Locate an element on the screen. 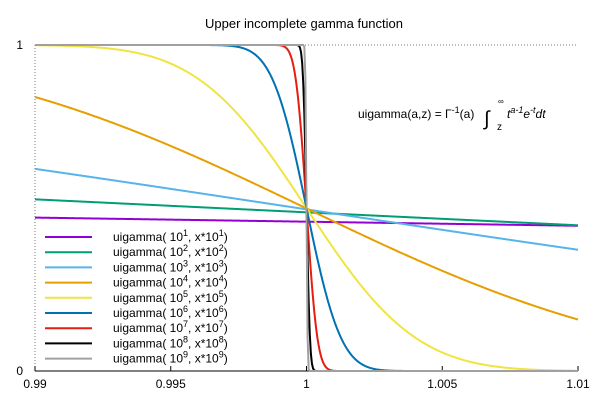 Image resolution: width=600 pixels, height=400 pixels. formula-integrand: ta-1e-tdt is located at coordinates (526, 113).